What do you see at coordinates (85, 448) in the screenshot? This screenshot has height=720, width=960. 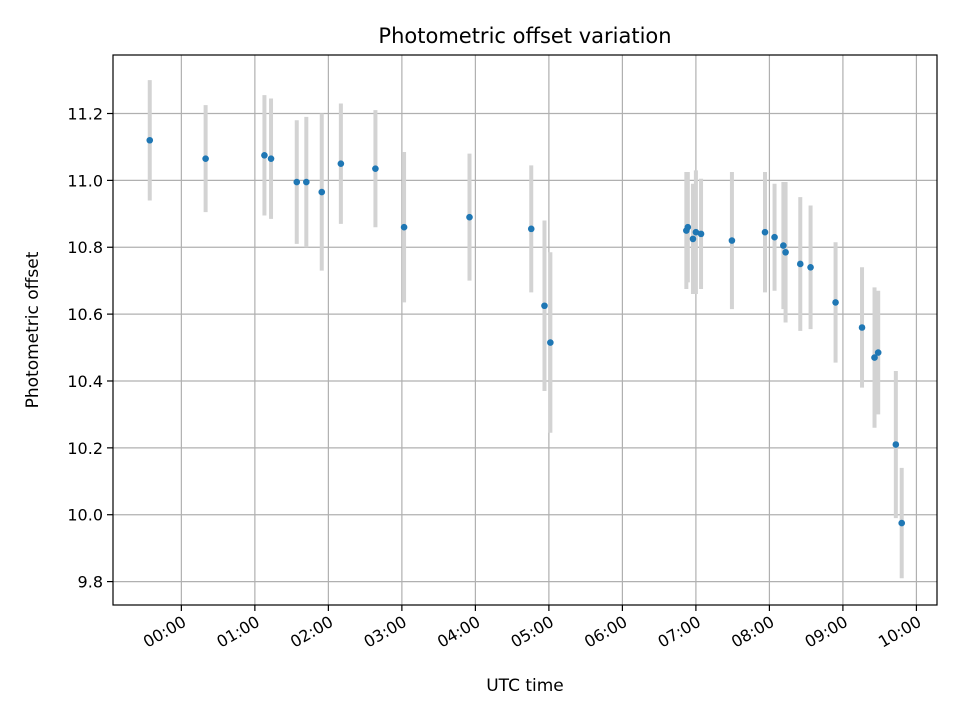 I see `y-tick-label: 10.2` at bounding box center [85, 448].